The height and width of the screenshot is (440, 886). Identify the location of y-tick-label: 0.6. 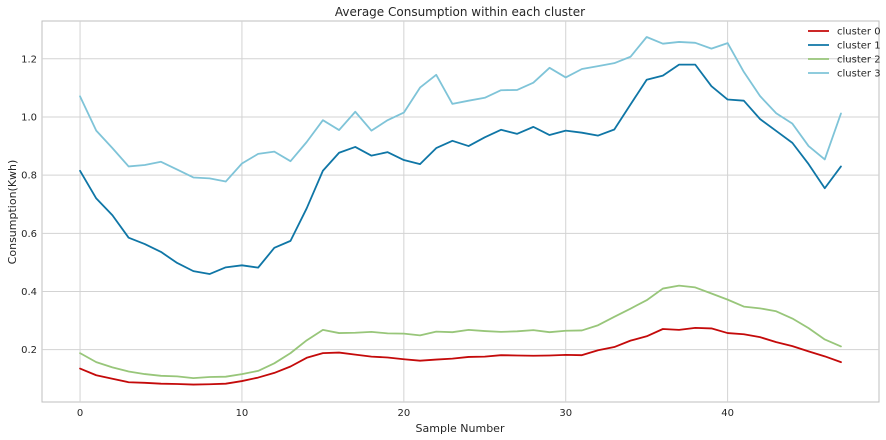
(29, 234).